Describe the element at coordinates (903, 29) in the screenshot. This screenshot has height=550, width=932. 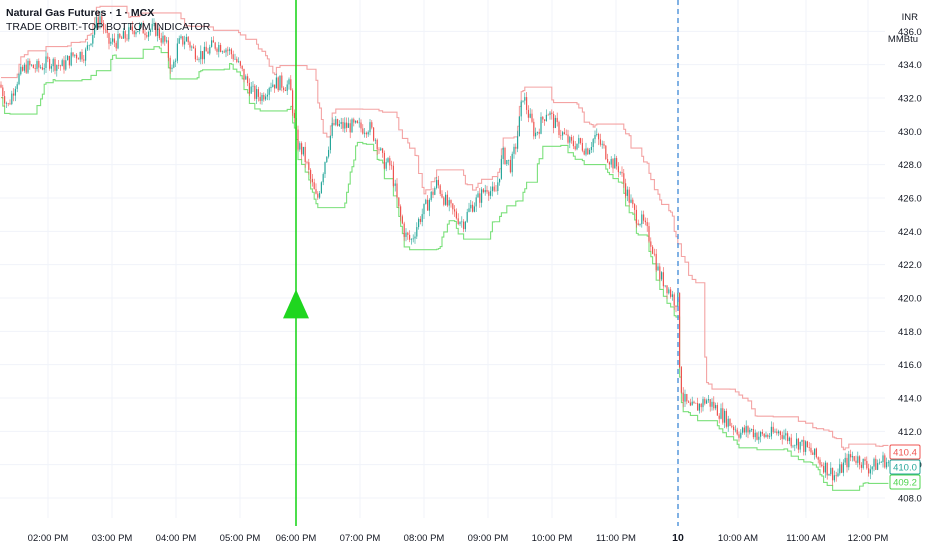
I see `currency-unit-block: INR MMBtu` at that location.